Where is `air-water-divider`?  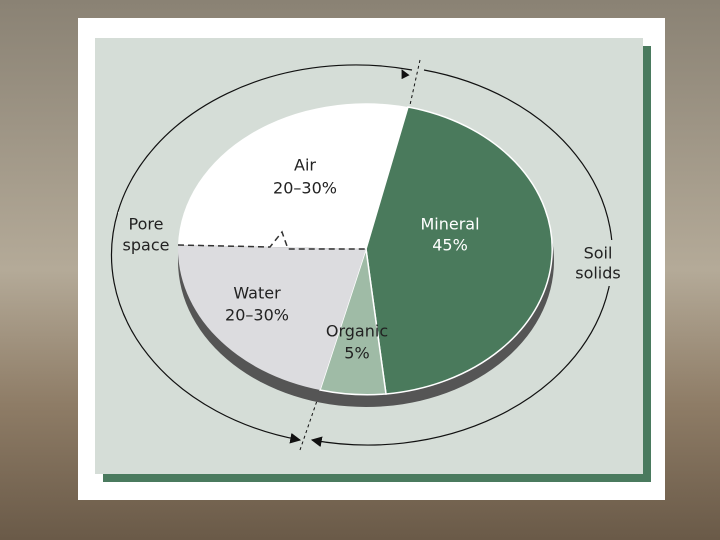 air-water-divider is located at coordinates (271, 240).